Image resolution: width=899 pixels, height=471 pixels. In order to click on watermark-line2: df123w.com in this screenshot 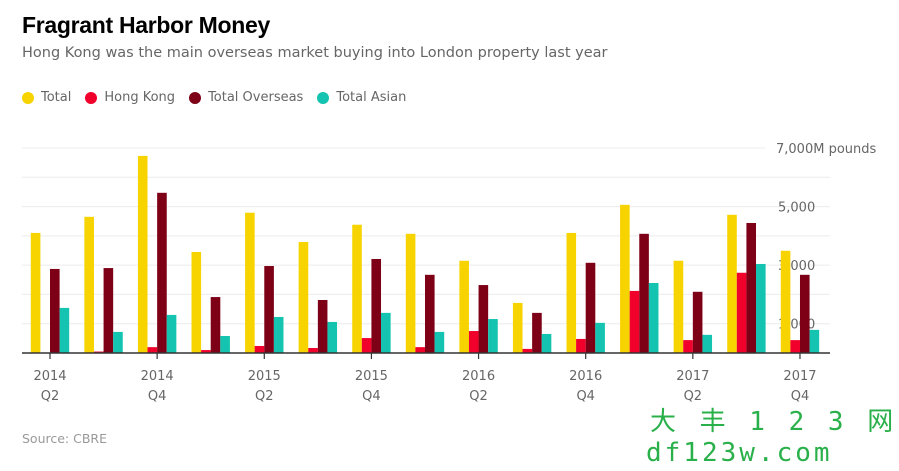, I will do `click(739, 453)`.